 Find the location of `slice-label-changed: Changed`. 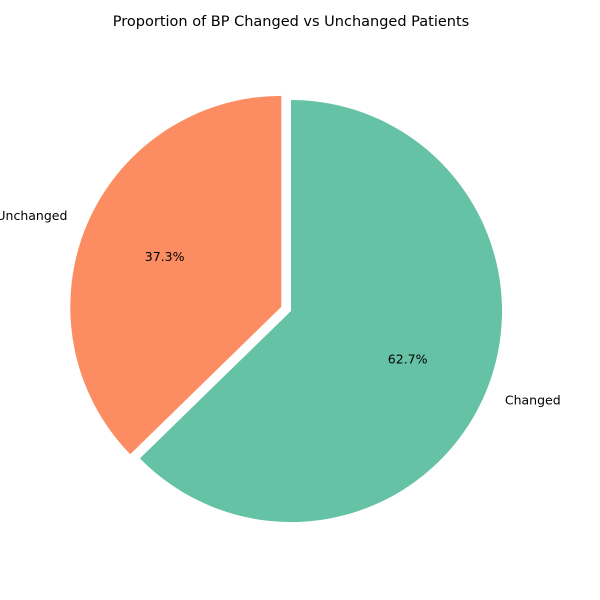

slice-label-changed: Changed is located at coordinates (533, 400).